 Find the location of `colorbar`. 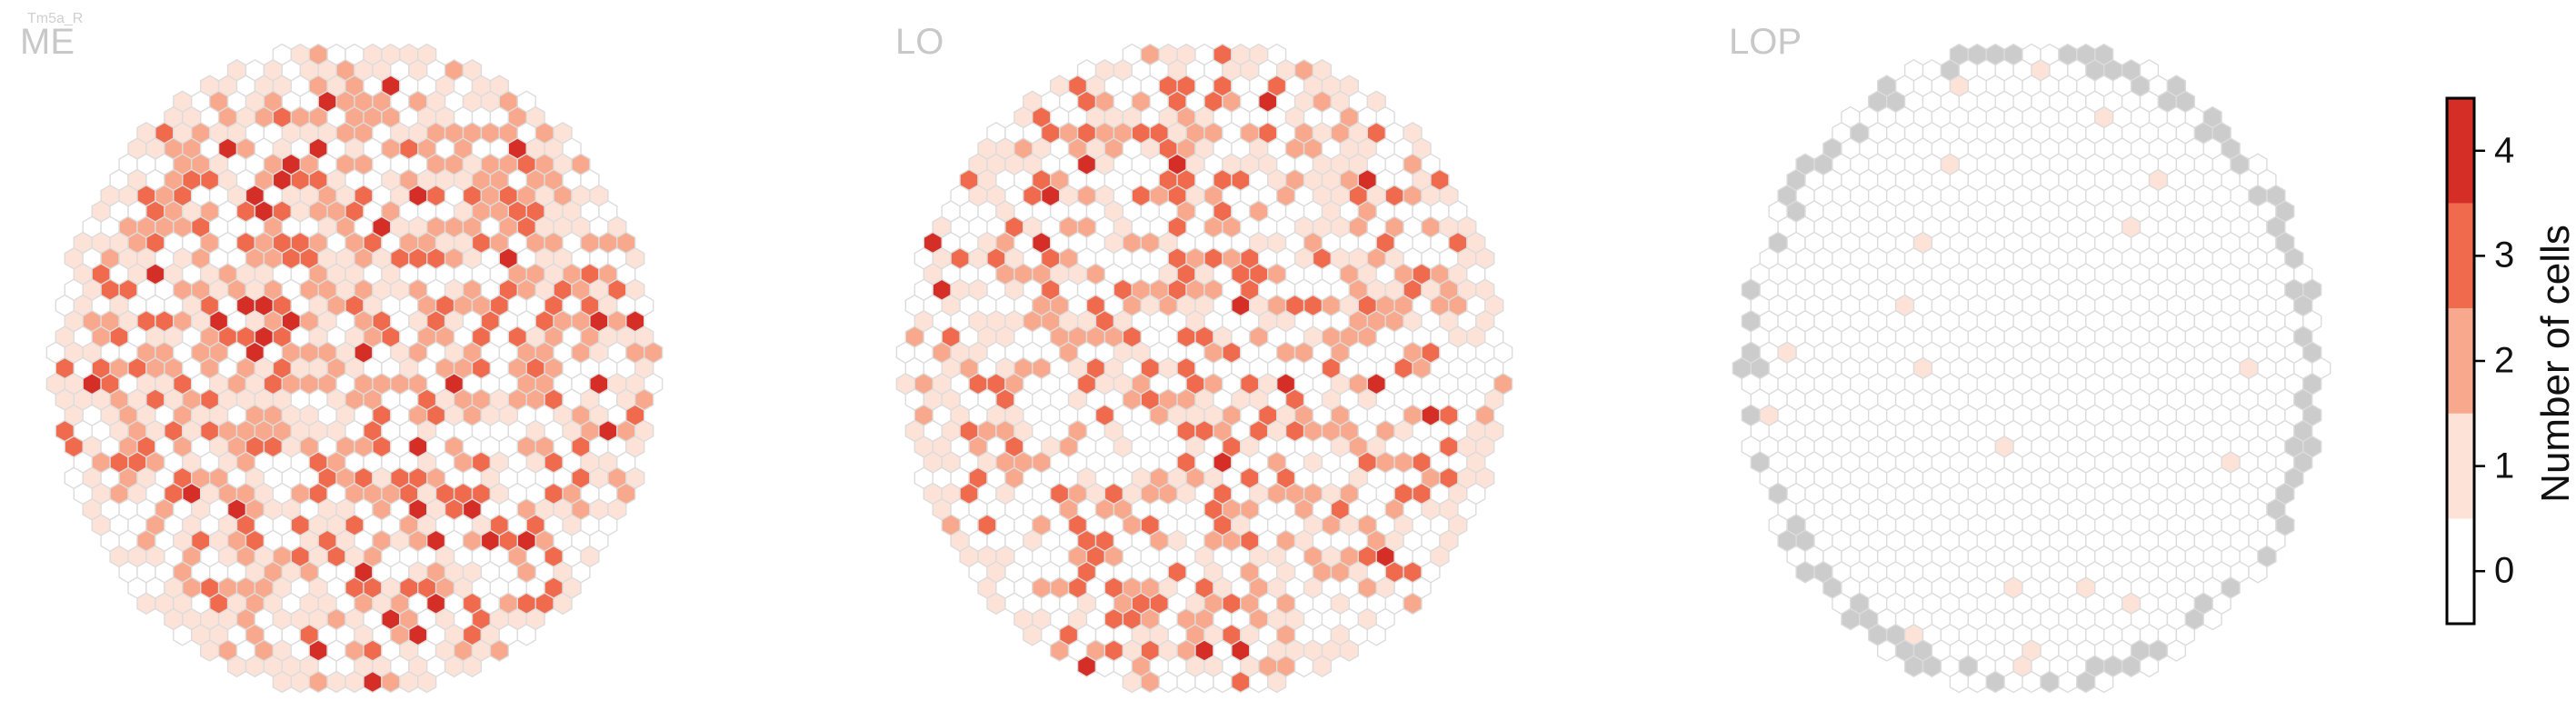

colorbar is located at coordinates (2465, 361).